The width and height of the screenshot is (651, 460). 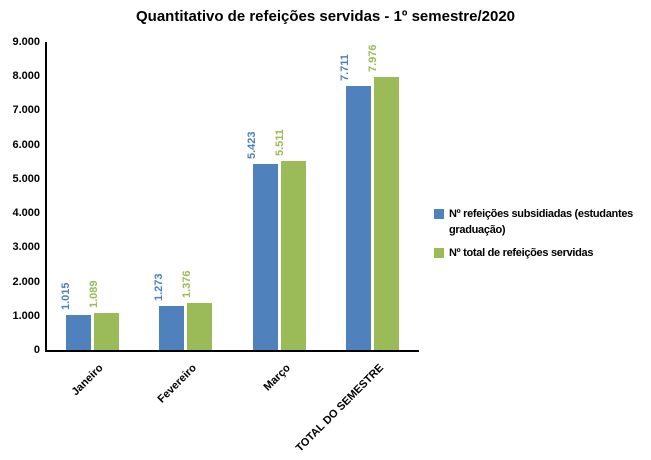 I want to click on y-axis-label: 4.000, so click(x=26, y=213).